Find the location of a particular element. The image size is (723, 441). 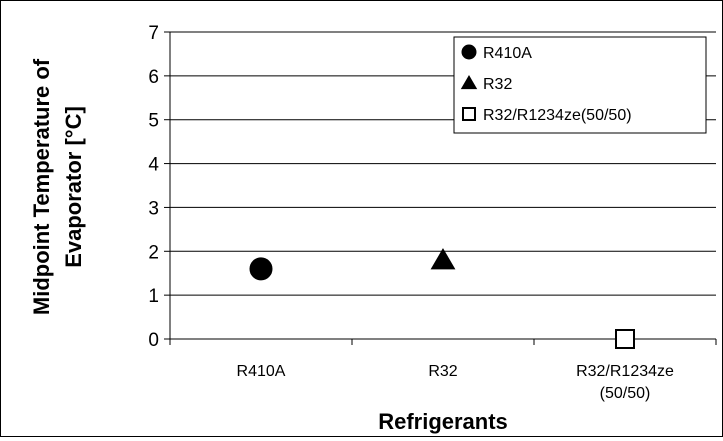

x-tick-label: R410A is located at coordinates (261, 371).